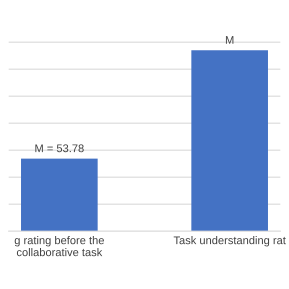 The image size is (289, 289). Describe the element at coordinates (230, 40) in the screenshot. I see `data-label: M` at that location.